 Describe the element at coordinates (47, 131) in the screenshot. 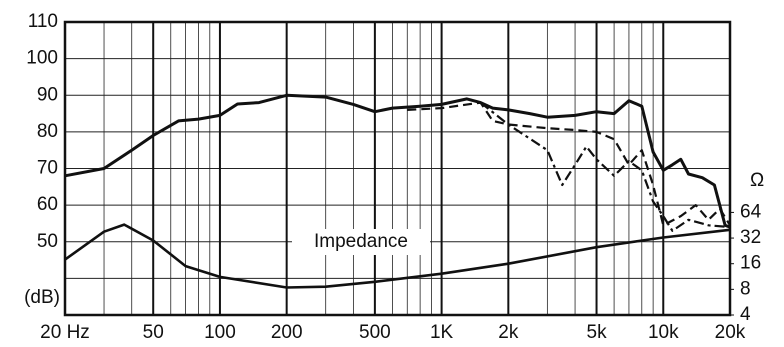

I see `y-tick-label: 80` at that location.